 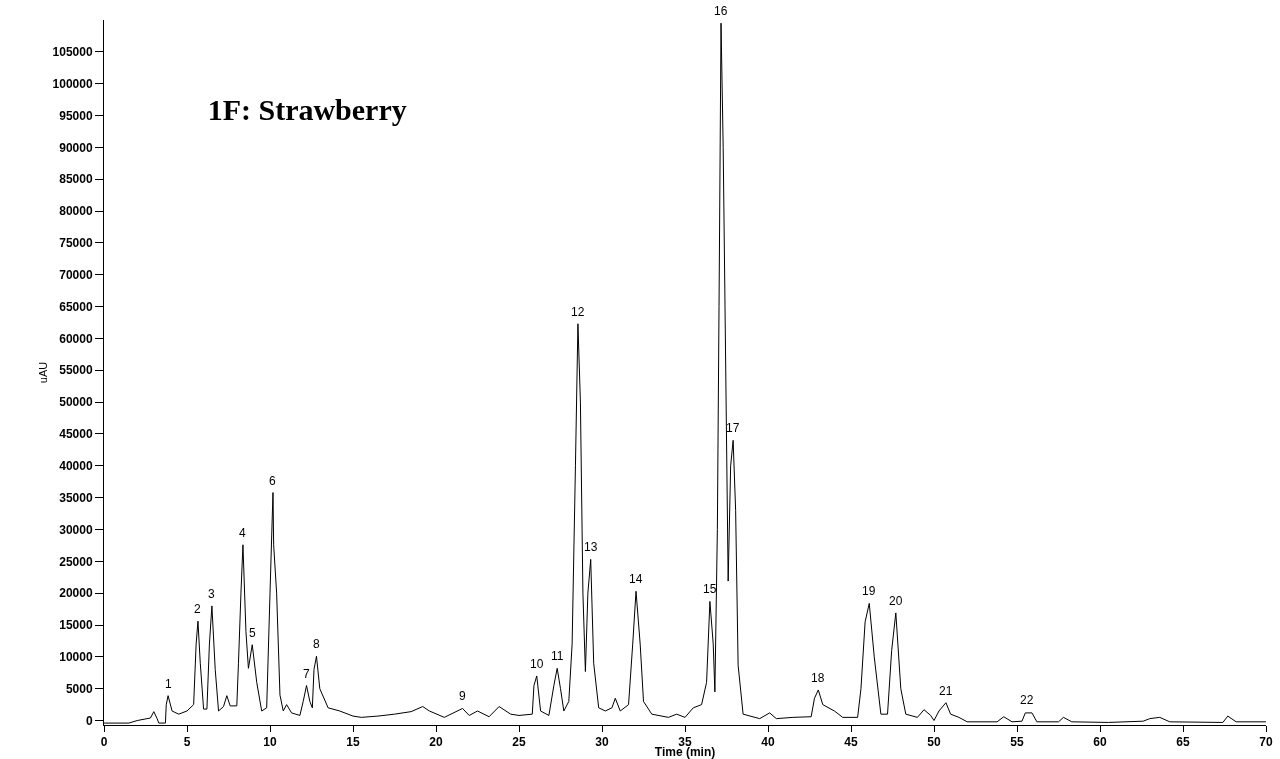 What do you see at coordinates (76, 497) in the screenshot?
I see `y-tick-label: 35000` at bounding box center [76, 497].